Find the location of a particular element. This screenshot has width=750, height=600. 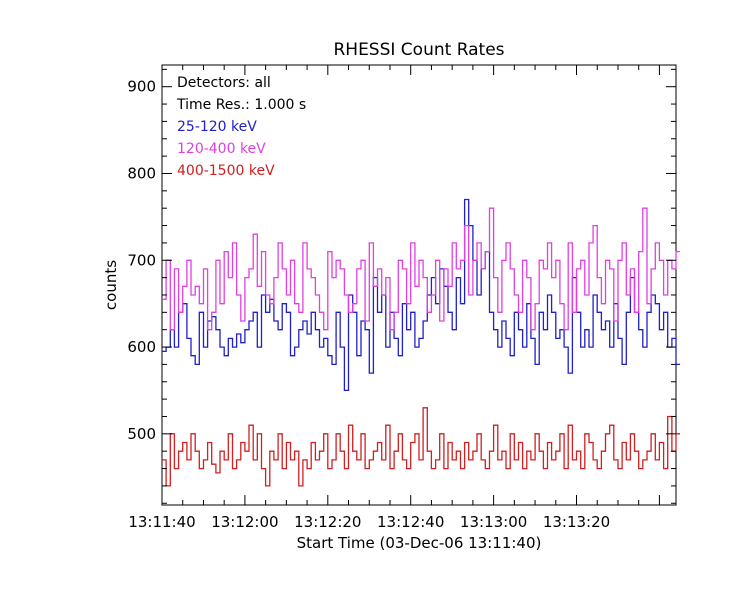

y-tick-label: 700 is located at coordinates (141, 260).